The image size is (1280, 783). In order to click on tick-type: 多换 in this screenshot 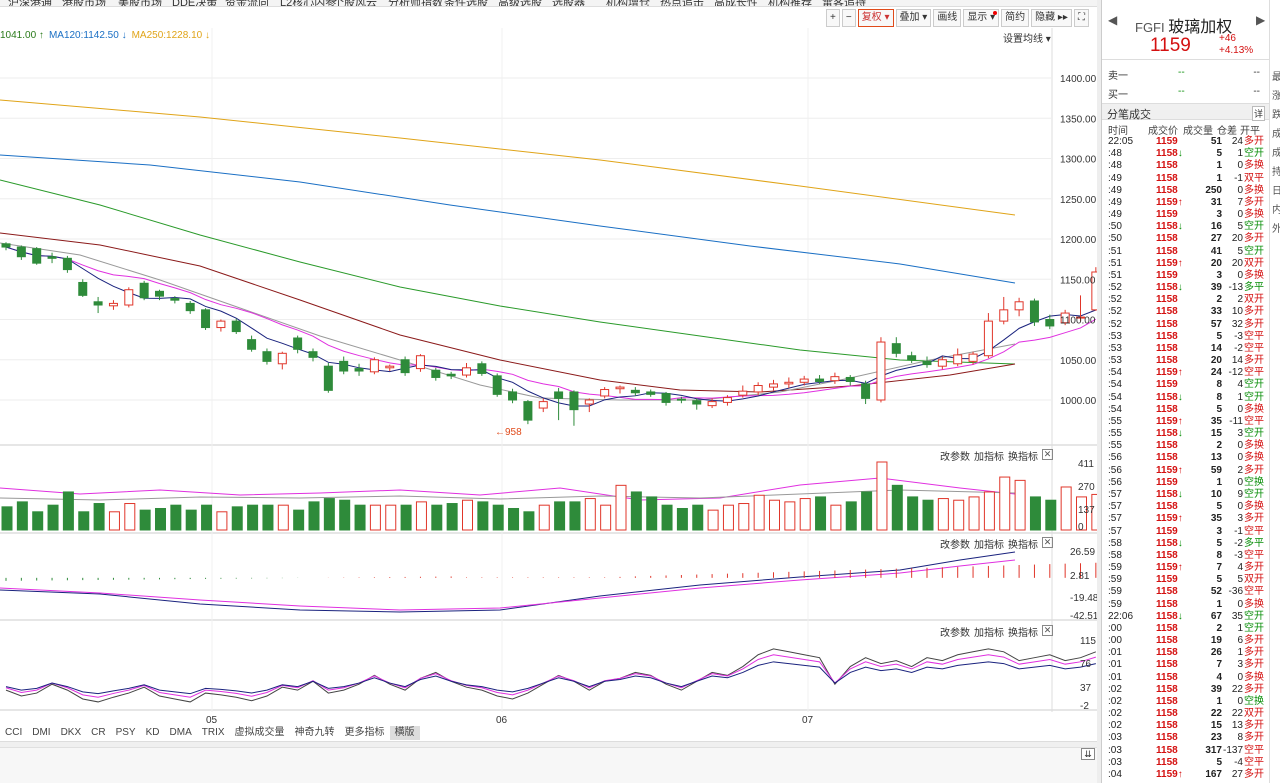, I will do `click(1254, 275)`.